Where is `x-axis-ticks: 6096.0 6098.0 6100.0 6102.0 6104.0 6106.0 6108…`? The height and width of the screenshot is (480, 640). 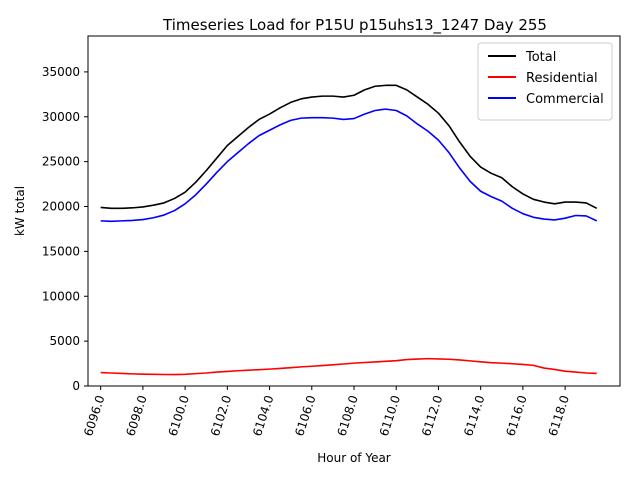 x-axis-ticks: 6096.0 6098.0 6100.0 6102.0 6104.0 6106.0 6108… is located at coordinates (326, 412).